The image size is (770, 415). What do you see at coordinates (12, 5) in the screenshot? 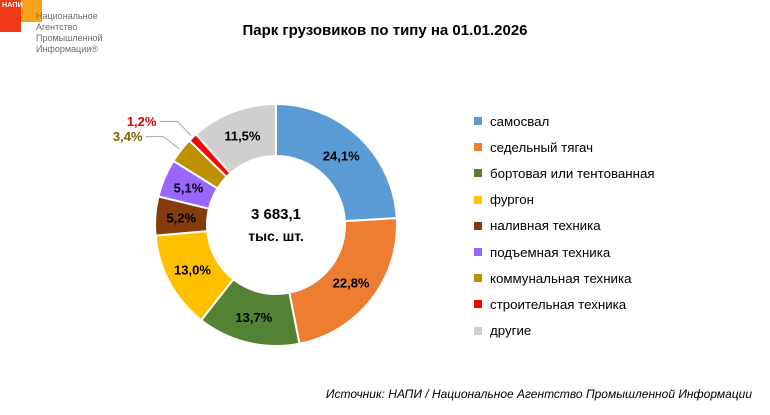
I see `logo-small-text: НАПИ` at bounding box center [12, 5].